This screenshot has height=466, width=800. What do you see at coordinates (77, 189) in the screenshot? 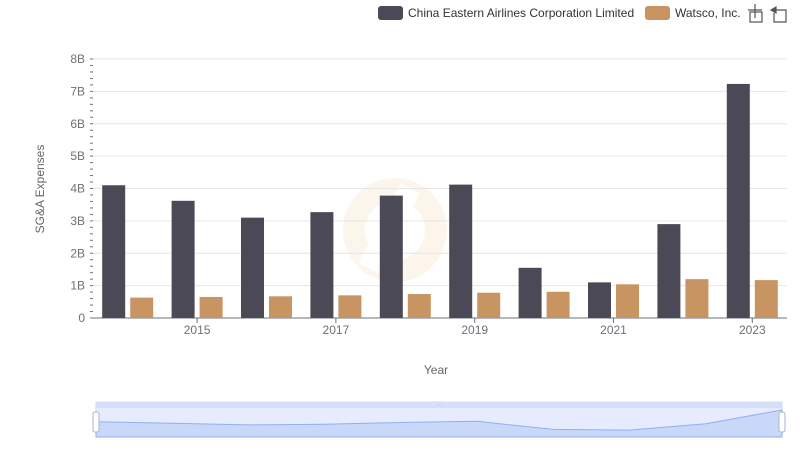
I see `y-tick-label: 4B` at bounding box center [77, 189].